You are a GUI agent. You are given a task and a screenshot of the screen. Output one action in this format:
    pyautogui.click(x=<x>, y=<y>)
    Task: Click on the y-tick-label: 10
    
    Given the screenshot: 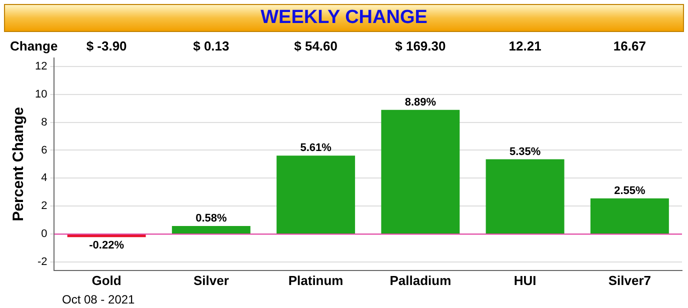 What is the action you would take?
    pyautogui.click(x=41, y=94)
    